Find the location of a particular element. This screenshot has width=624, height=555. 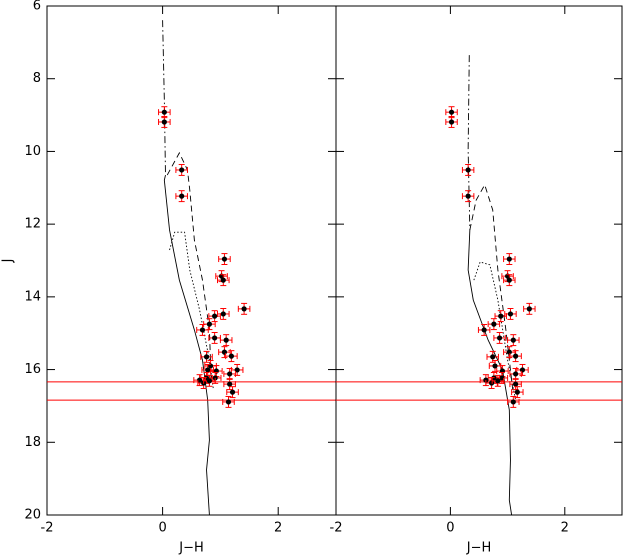

y-axis-label: J is located at coordinates (8, 261).